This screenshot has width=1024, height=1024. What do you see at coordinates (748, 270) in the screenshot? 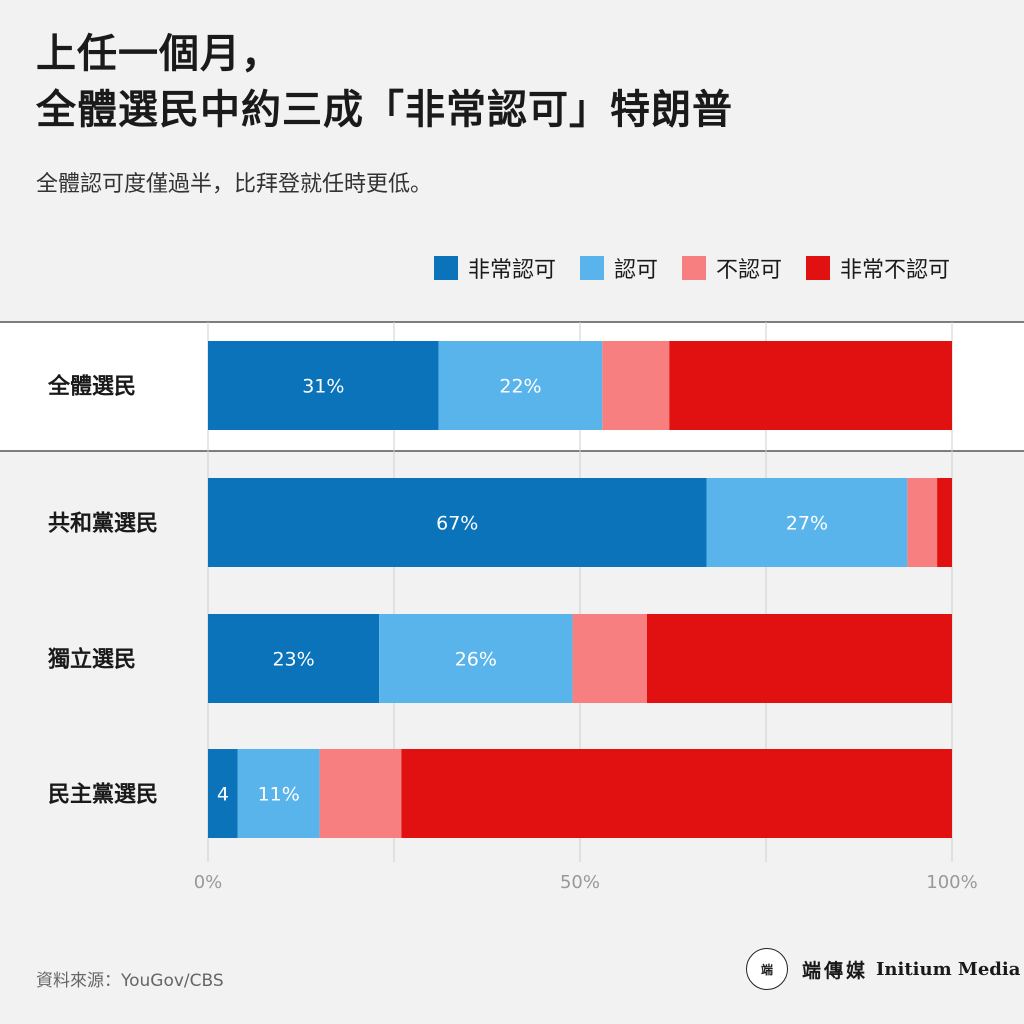
I see `legend-label: 不認可` at bounding box center [748, 270].